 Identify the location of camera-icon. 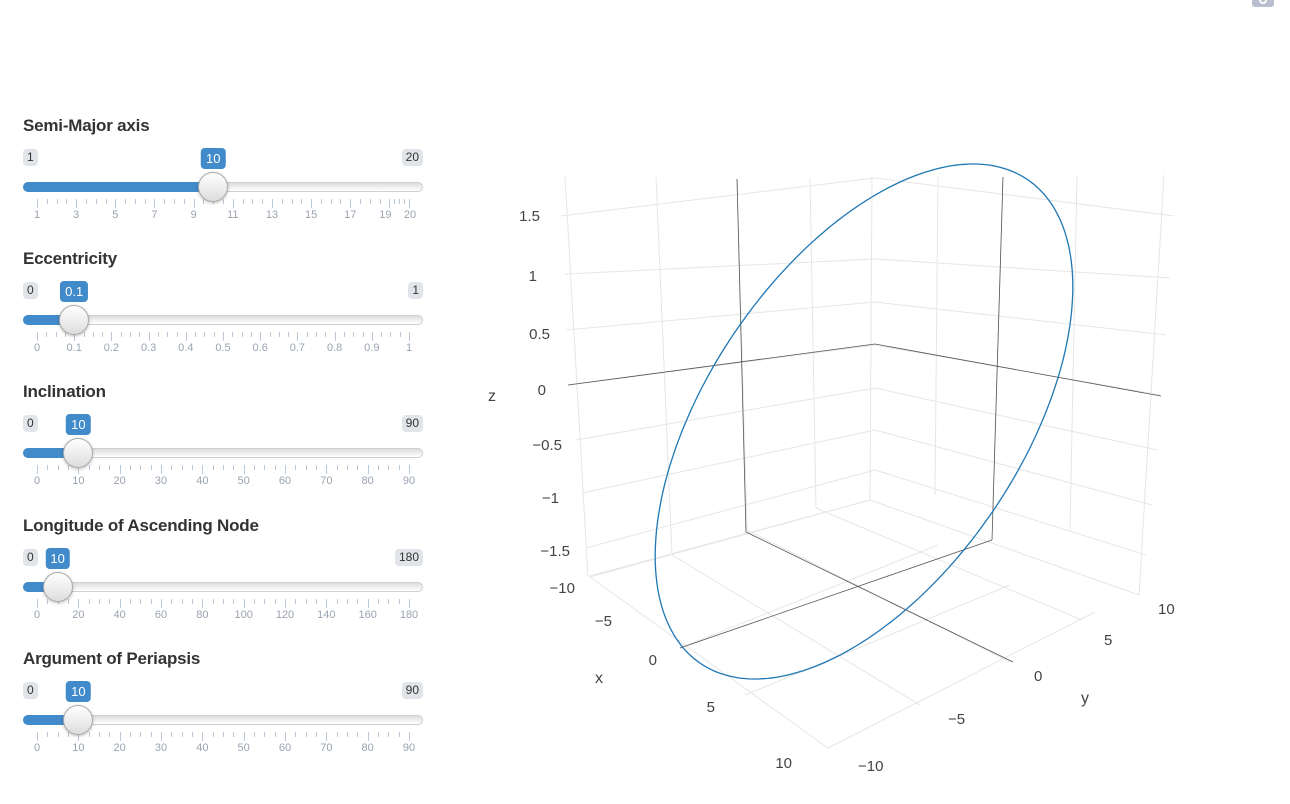
(1263, 3).